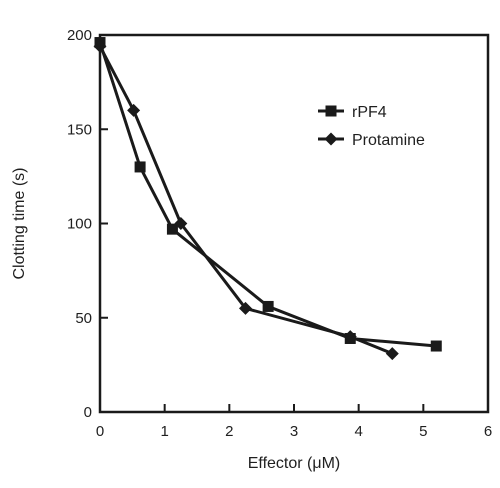 This screenshot has width=500, height=488. What do you see at coordinates (100, 431) in the screenshot?
I see `x-tick-label: 0` at bounding box center [100, 431].